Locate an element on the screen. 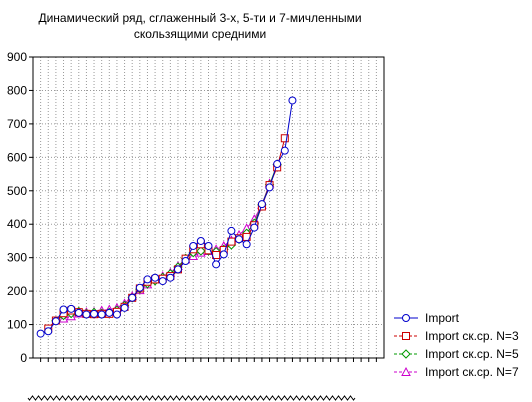 This screenshot has height=402, width=532. y-tick-label-1: 100 is located at coordinates (17, 325).